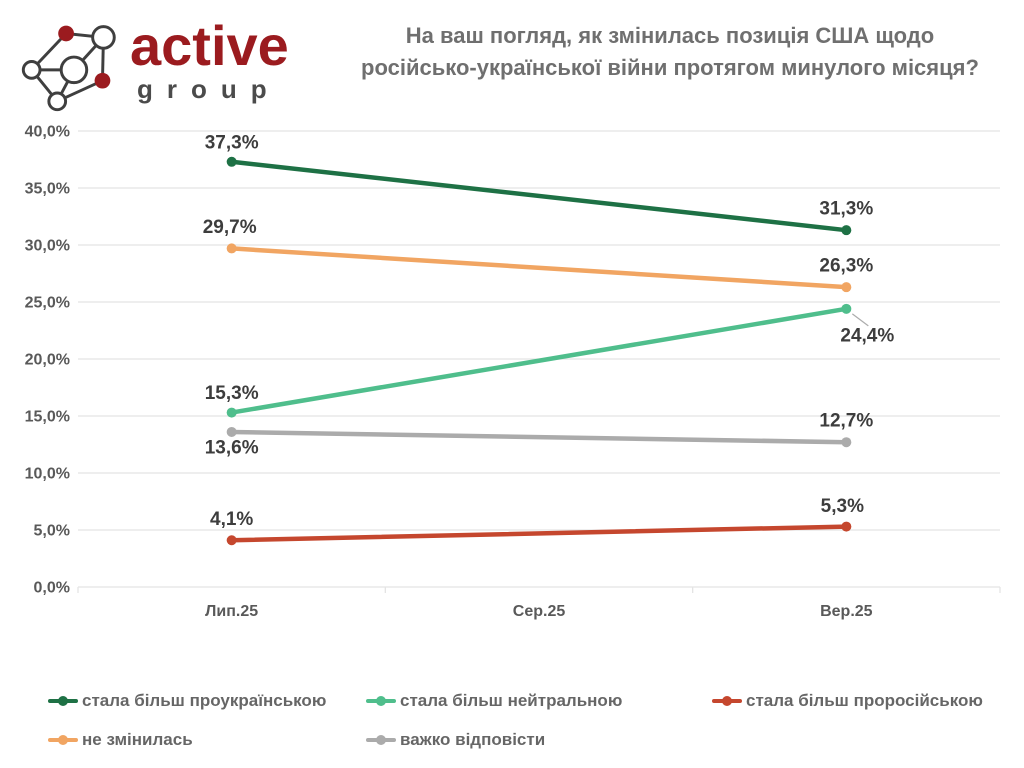 The height and width of the screenshot is (768, 1024). What do you see at coordinates (47, 132) in the screenshot?
I see `y-tick-label: 40,0%` at bounding box center [47, 132].